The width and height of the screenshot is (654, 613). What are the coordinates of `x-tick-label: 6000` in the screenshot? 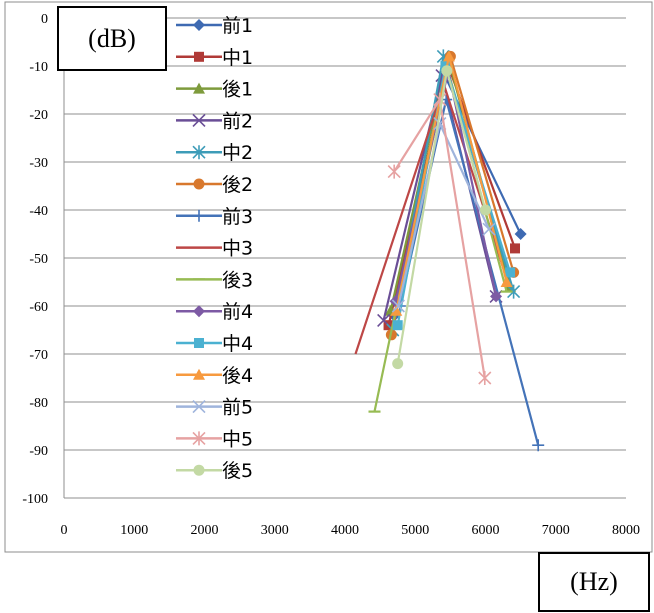 It's located at (486, 530).